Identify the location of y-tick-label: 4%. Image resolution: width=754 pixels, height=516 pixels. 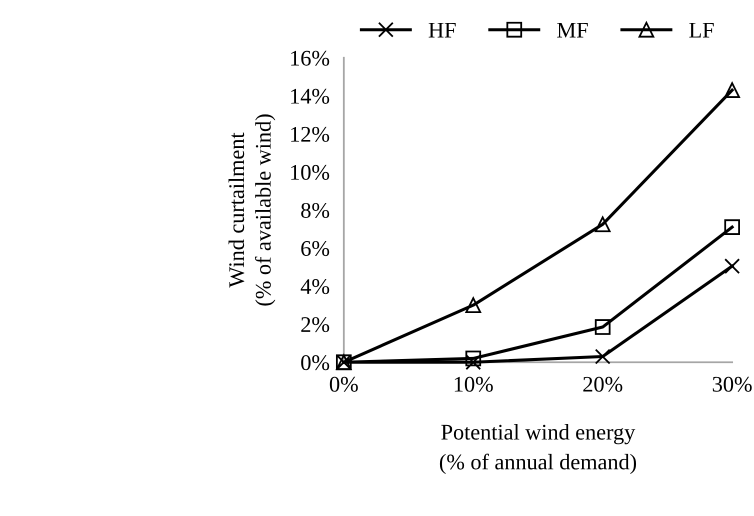
(315, 286).